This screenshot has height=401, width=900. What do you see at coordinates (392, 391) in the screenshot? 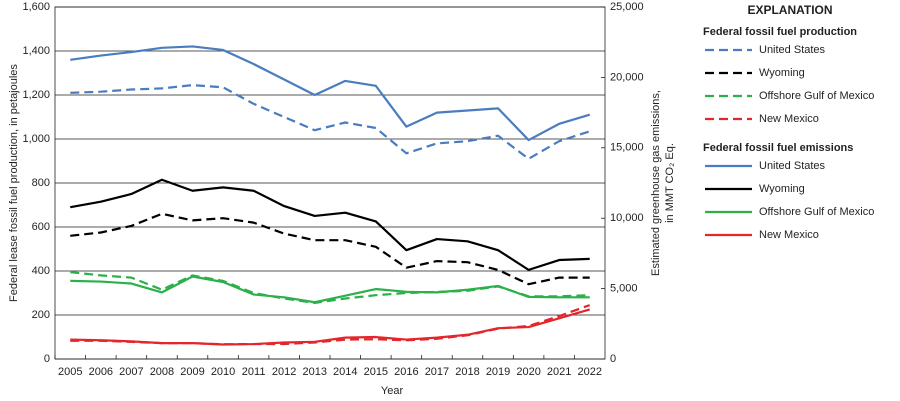
I see `x-axis-label: Year` at bounding box center [392, 391].